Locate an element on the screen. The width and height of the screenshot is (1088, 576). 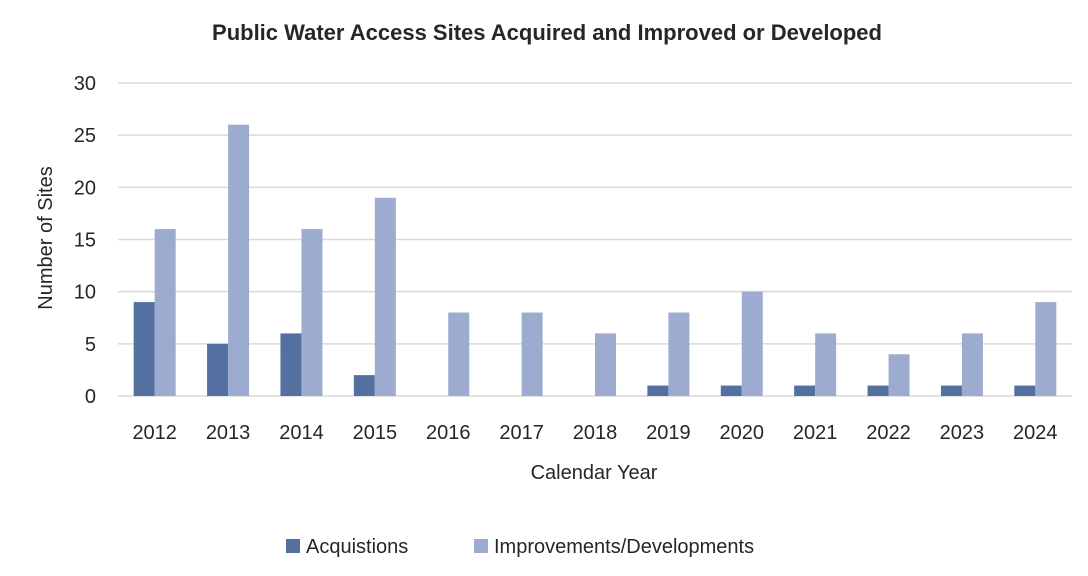
bar-improvements-2019 is located at coordinates (679, 354).